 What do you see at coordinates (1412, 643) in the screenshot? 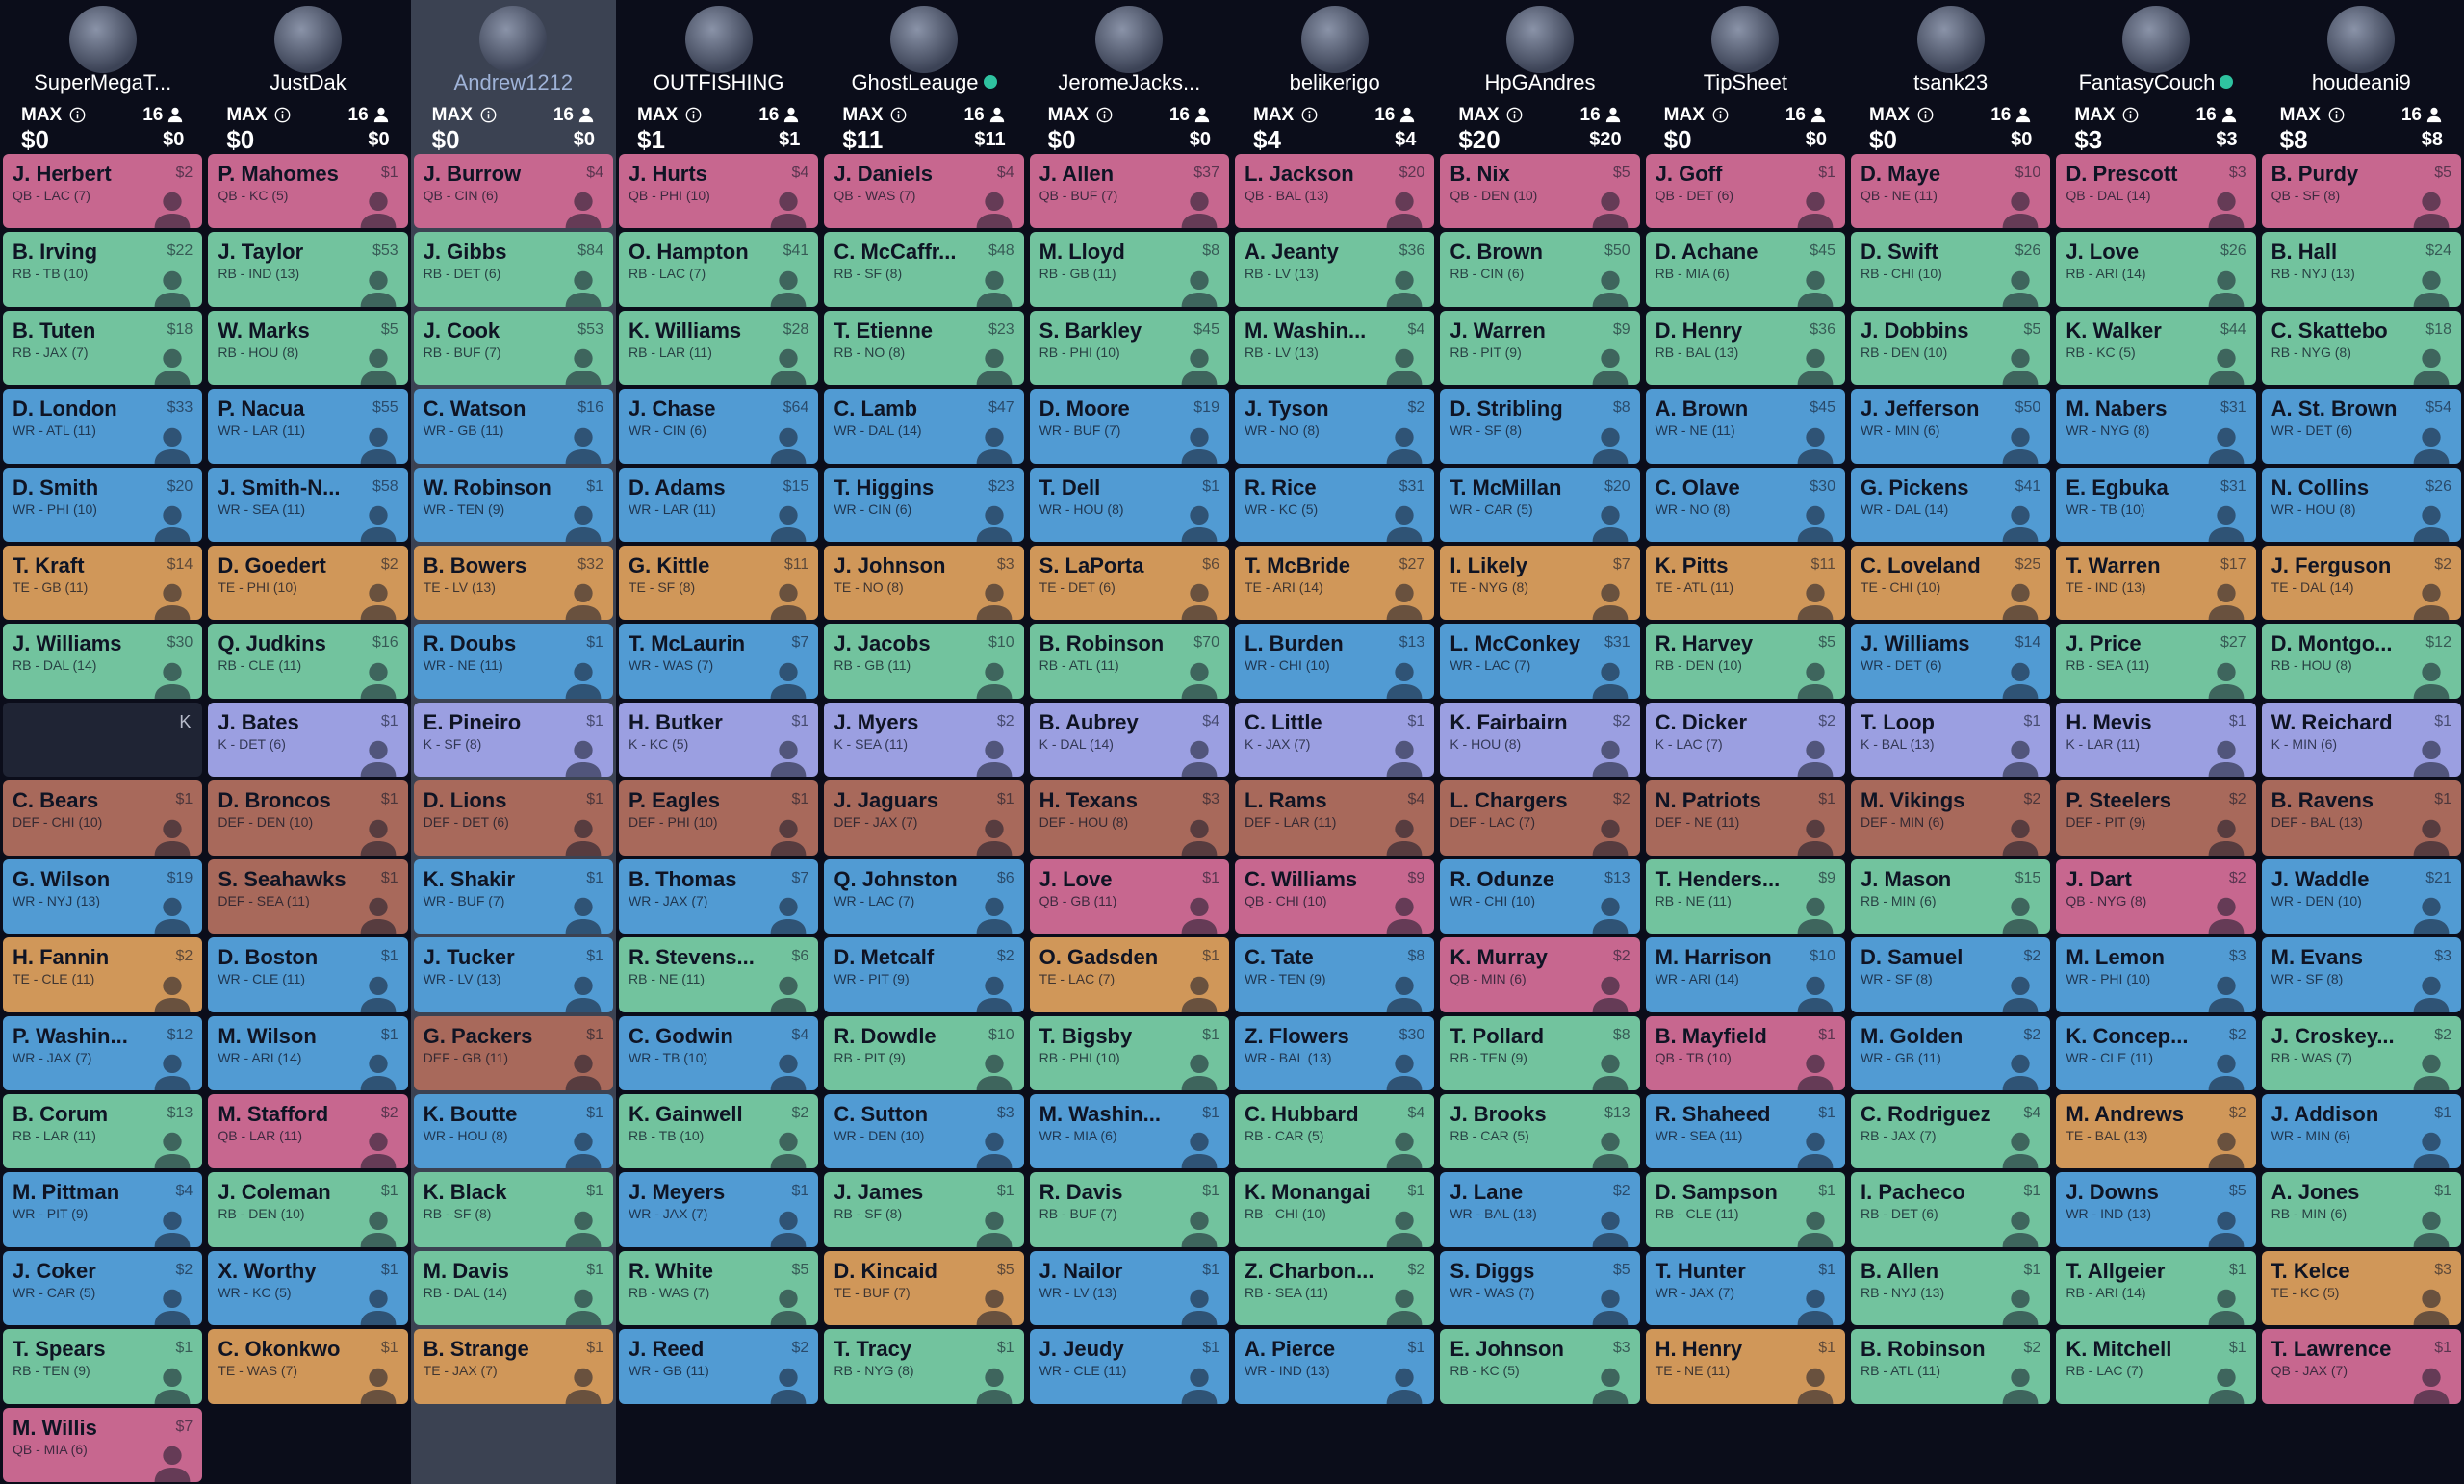
I see `player-price: $13` at bounding box center [1412, 643].